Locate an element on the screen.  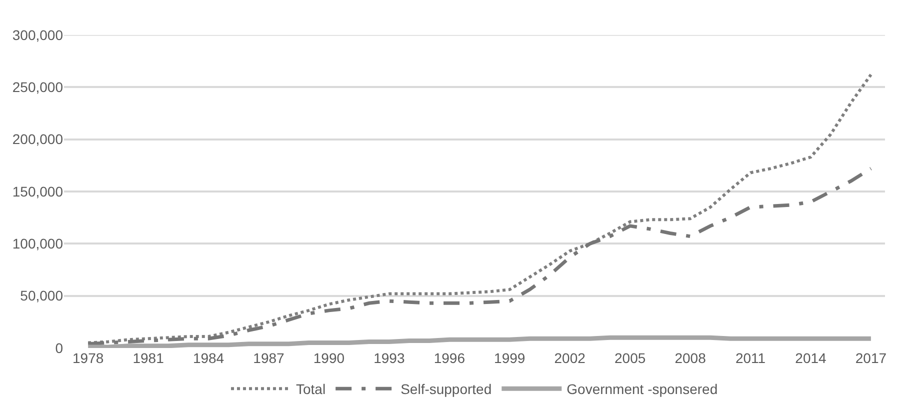
y-tick-label: 150,000 is located at coordinates (38, 191).